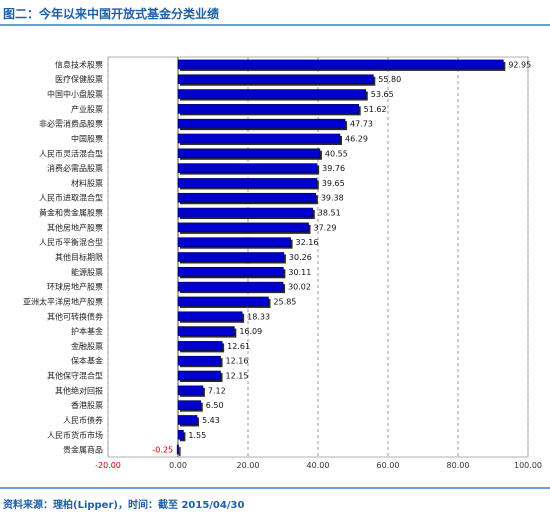 The width and height of the screenshot is (550, 516). I want to click on x-tick-label: 40.00, so click(318, 465).